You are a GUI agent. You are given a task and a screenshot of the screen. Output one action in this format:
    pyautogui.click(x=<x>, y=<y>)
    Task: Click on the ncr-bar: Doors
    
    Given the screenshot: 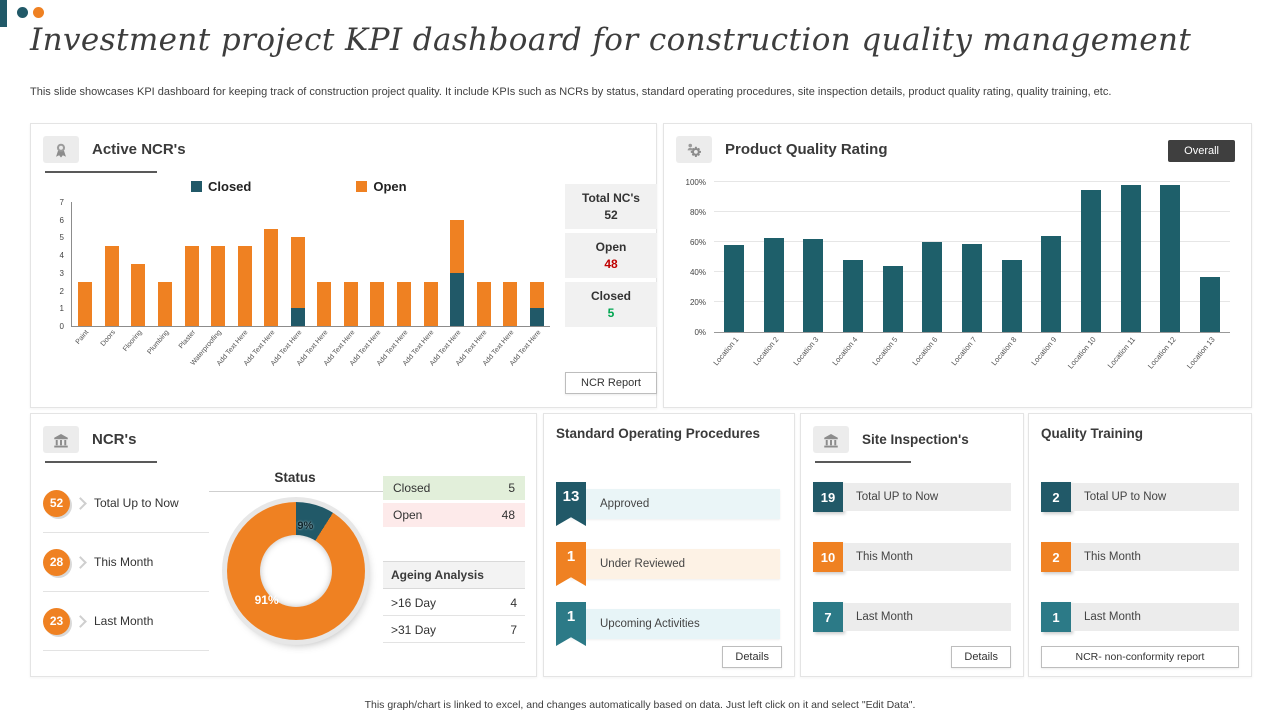 What is the action you would take?
    pyautogui.click(x=112, y=275)
    